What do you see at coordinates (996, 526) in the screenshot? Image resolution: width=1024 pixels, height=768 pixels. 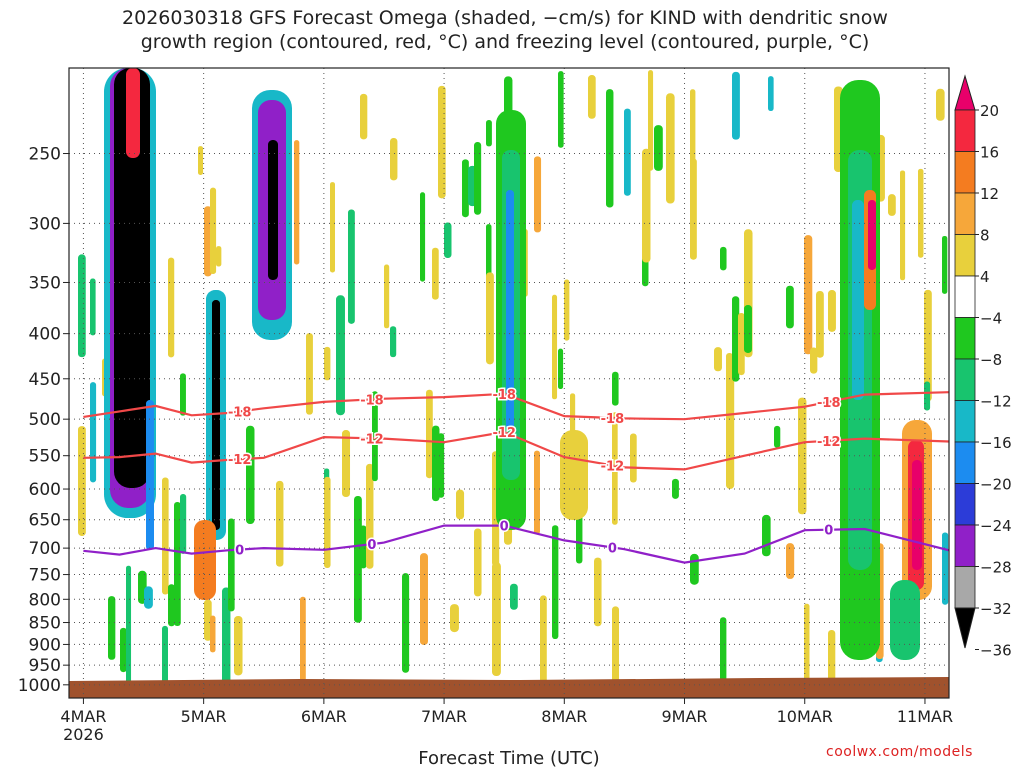 I see `colorbar-label: −24` at bounding box center [996, 526].